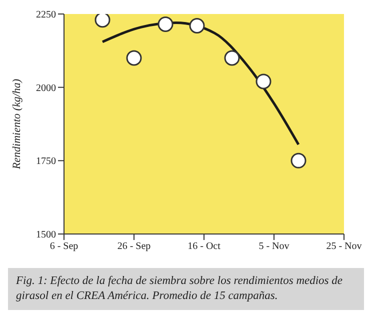 The width and height of the screenshot is (372, 330). What do you see at coordinates (204, 246) in the screenshot?
I see `x-tick-label: 16 - Oct` at bounding box center [204, 246].